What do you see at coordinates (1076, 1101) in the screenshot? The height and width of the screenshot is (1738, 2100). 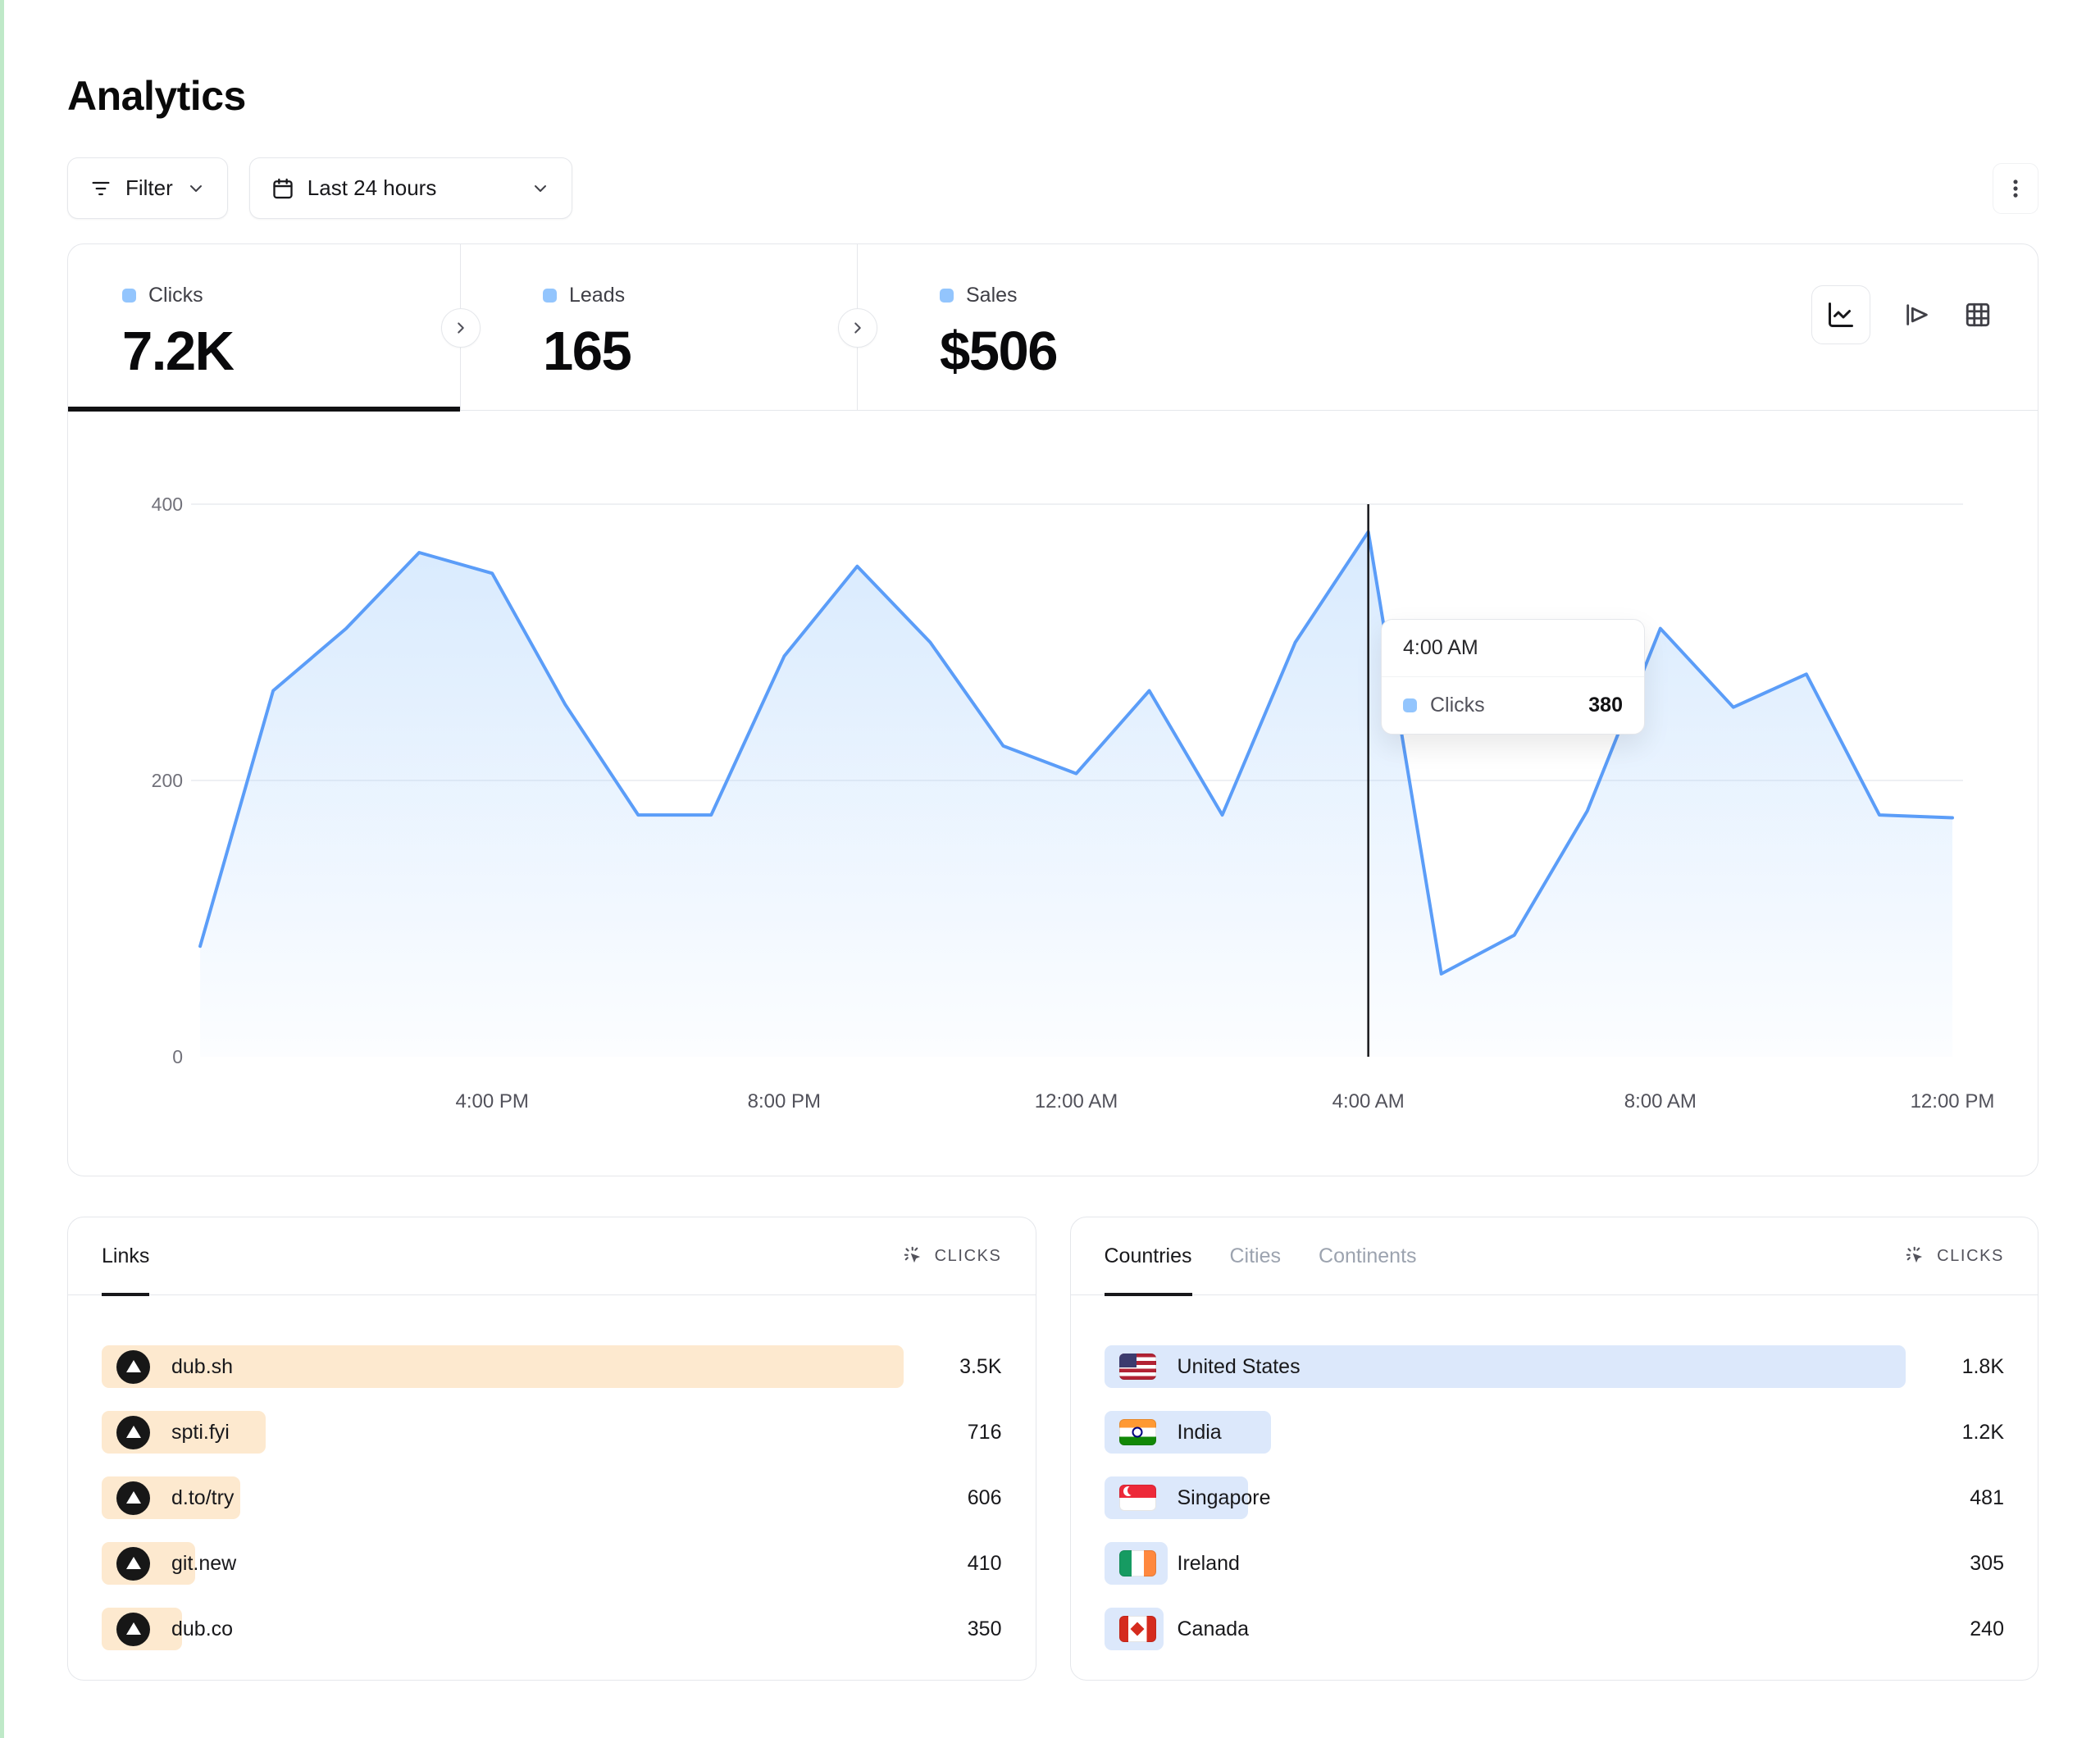 I see `svg-text: 12:00 AM` at bounding box center [1076, 1101].